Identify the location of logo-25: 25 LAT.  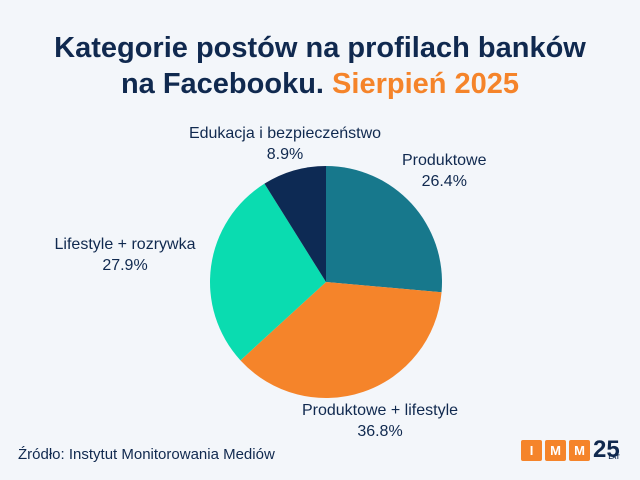
(606, 449).